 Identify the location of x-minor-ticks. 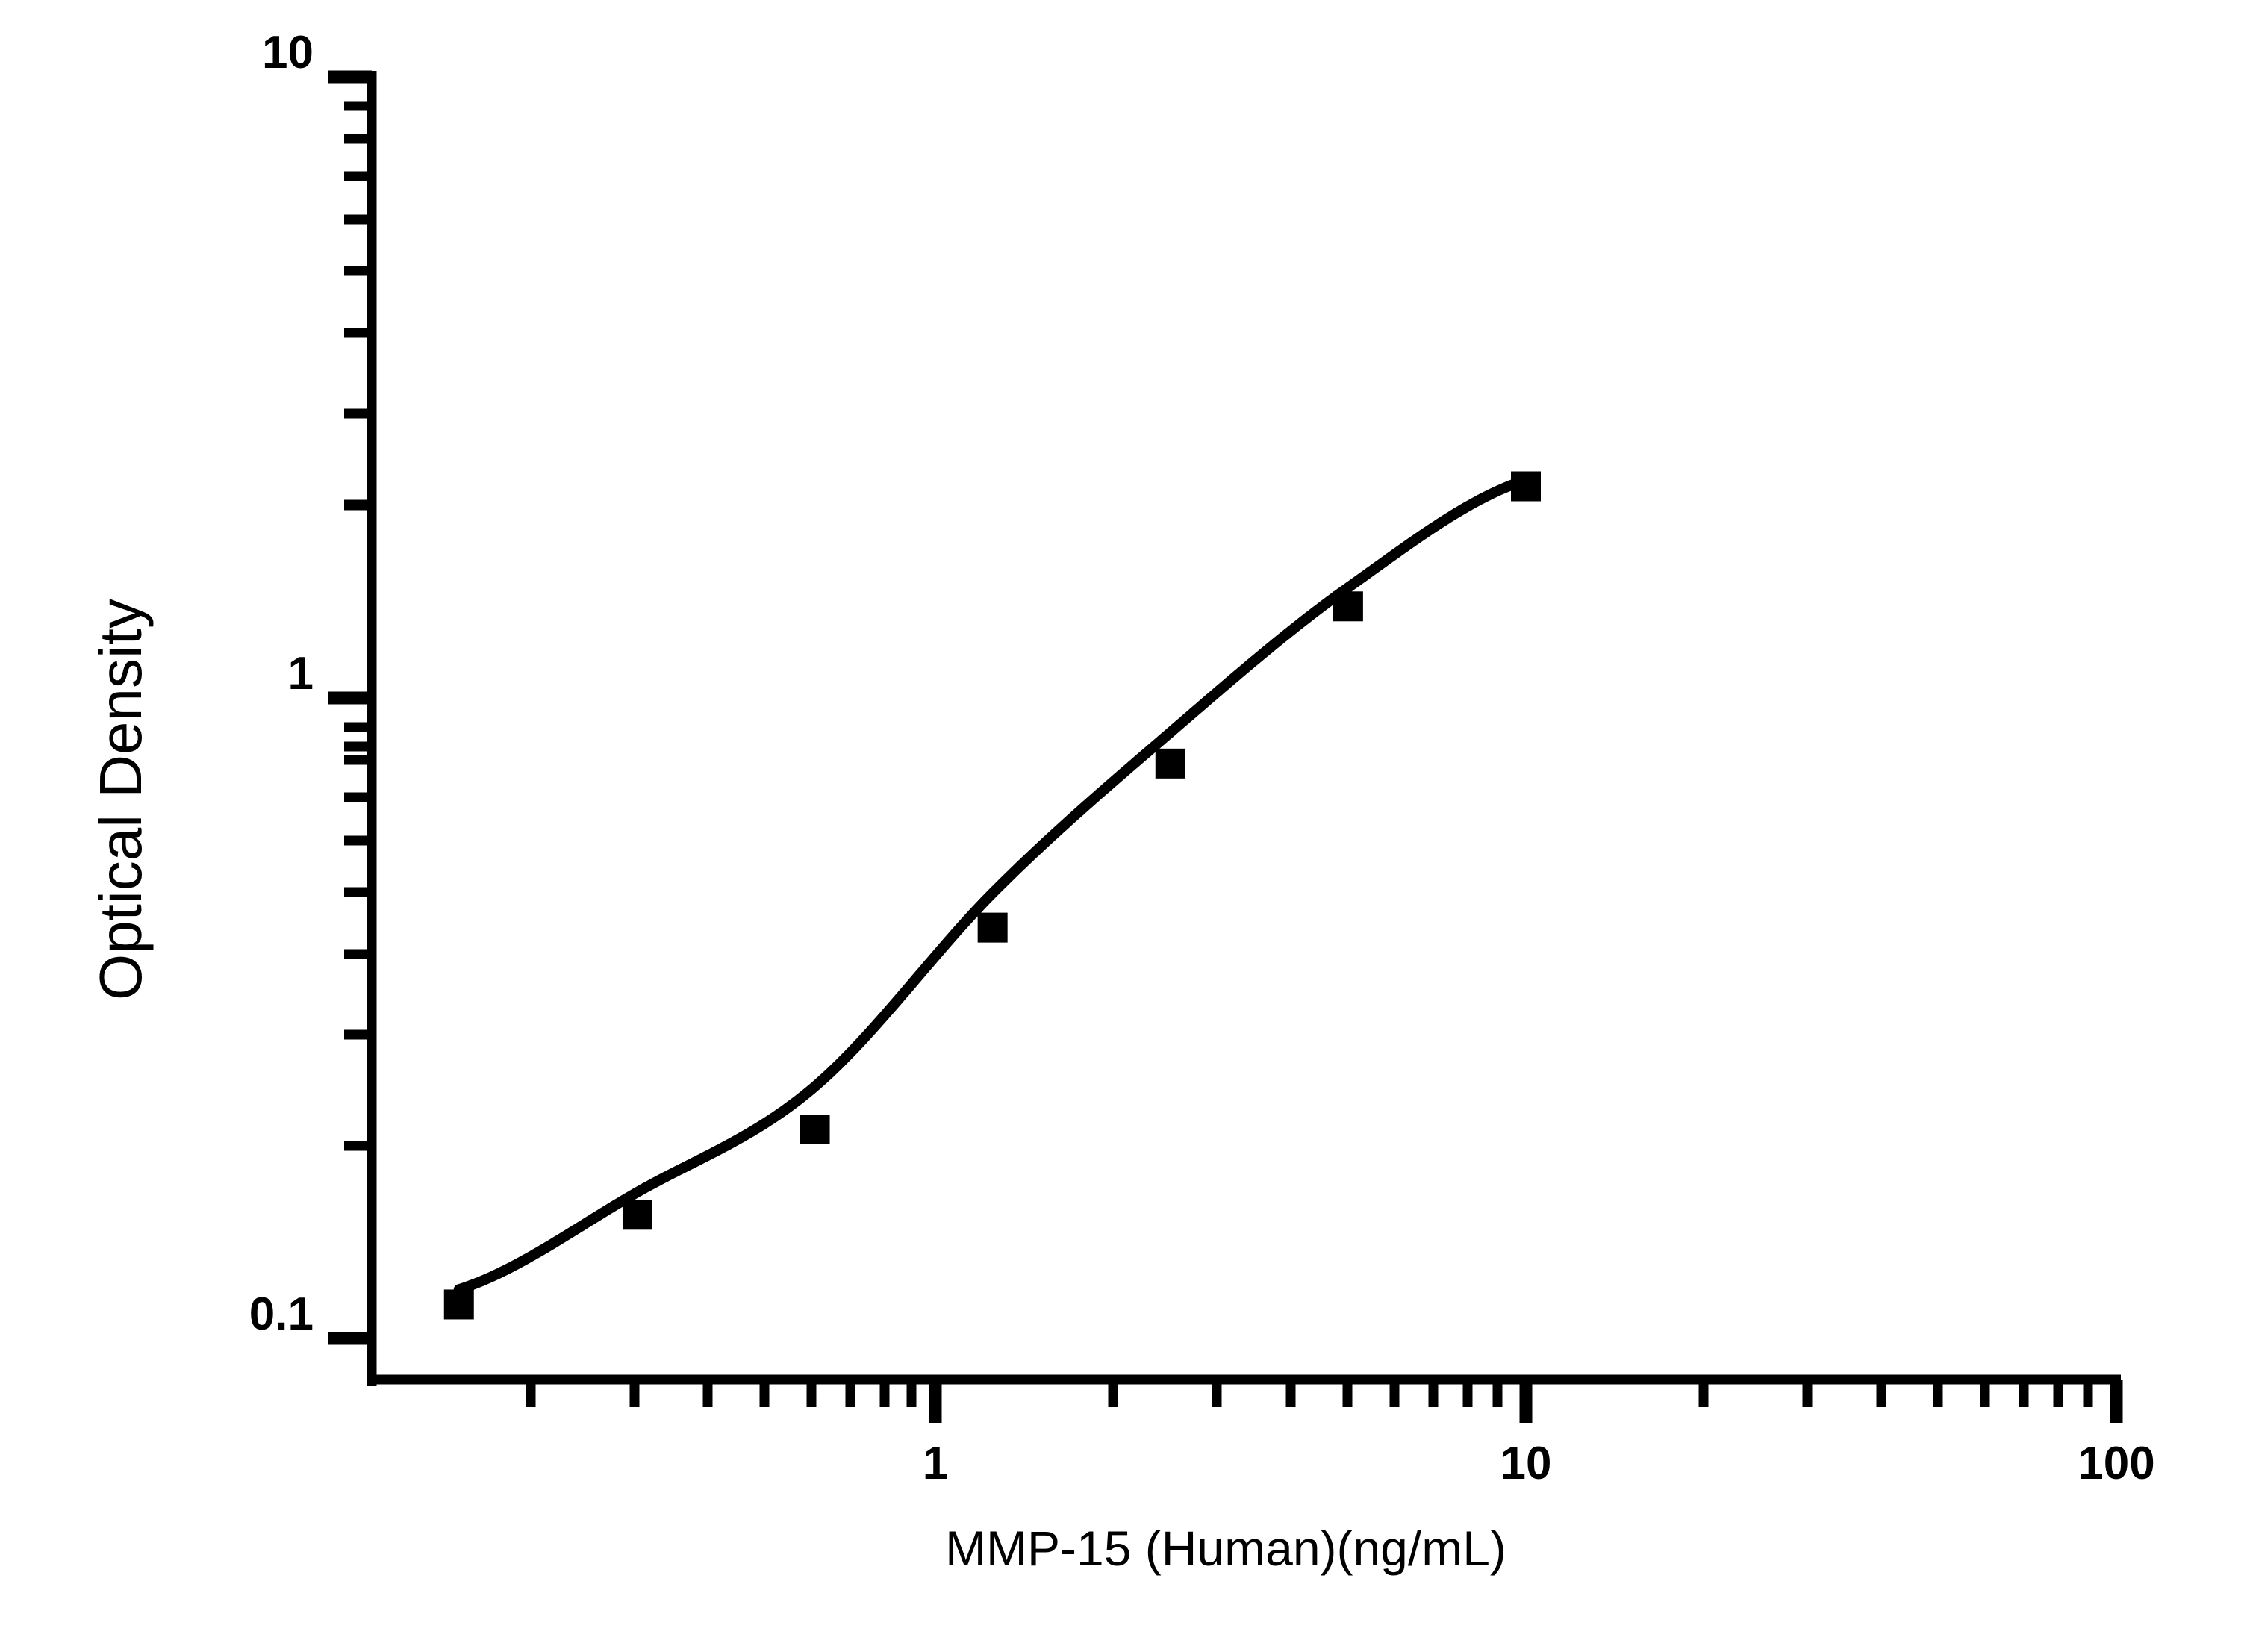
(1309, 1394).